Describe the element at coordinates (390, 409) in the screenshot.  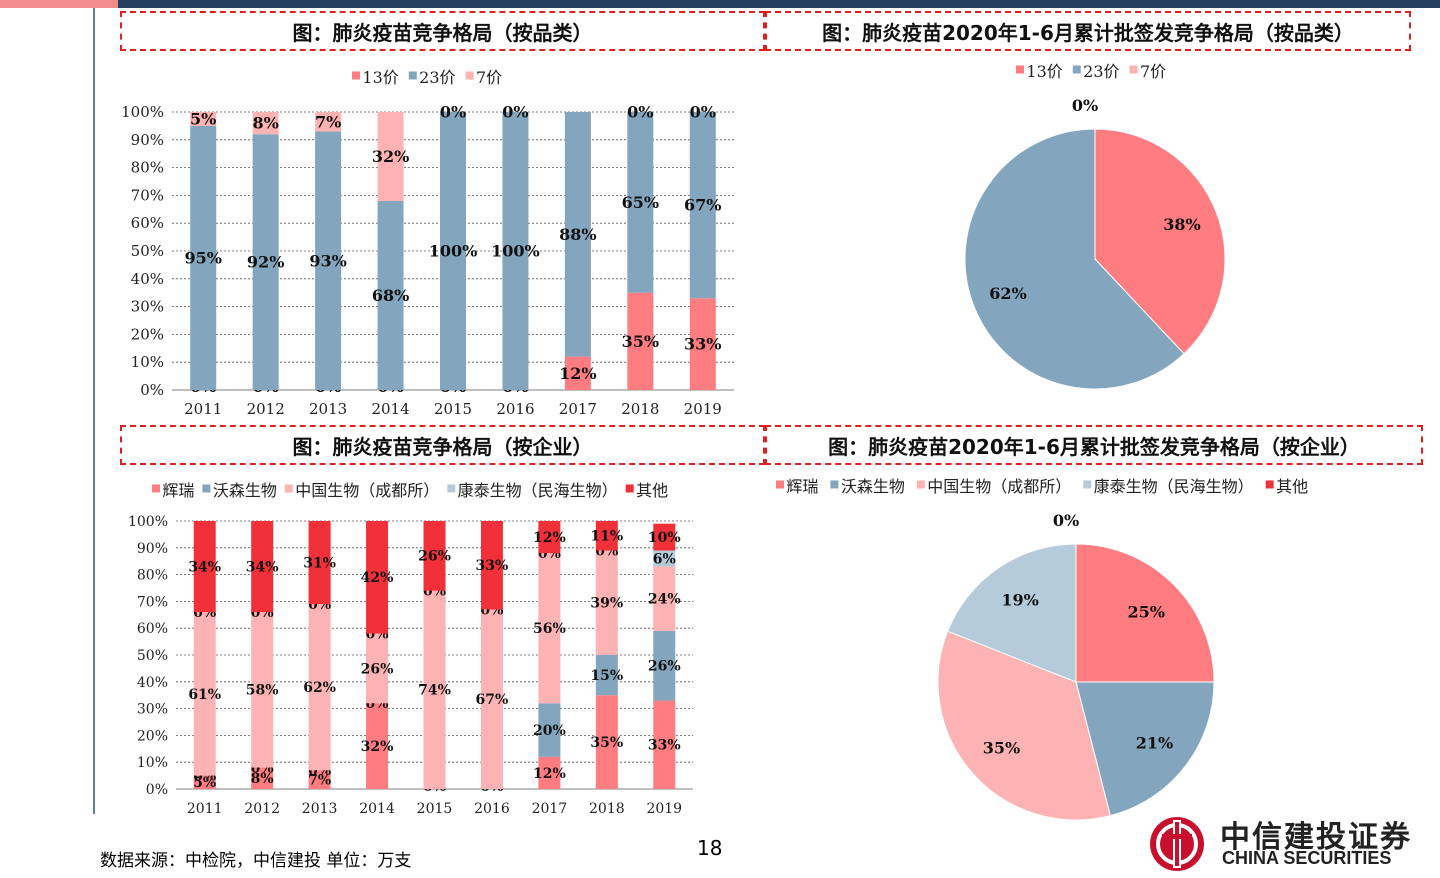
I see `bar-category-xtick-label: 2014` at that location.